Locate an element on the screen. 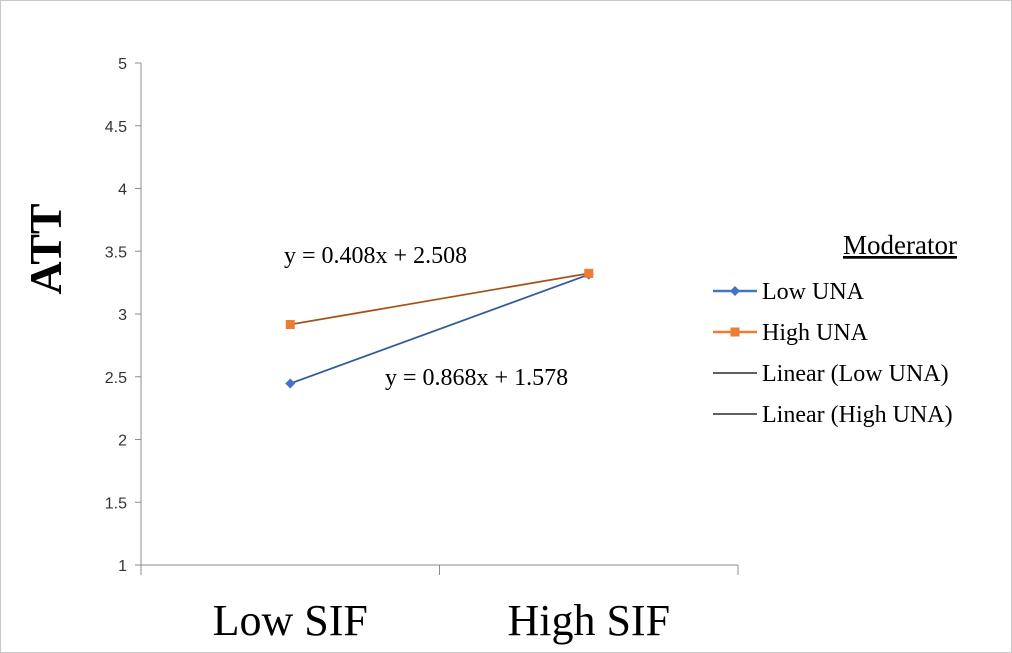 The height and width of the screenshot is (653, 1012). legend-entry-label: Linear (High UNA) is located at coordinates (857, 415).